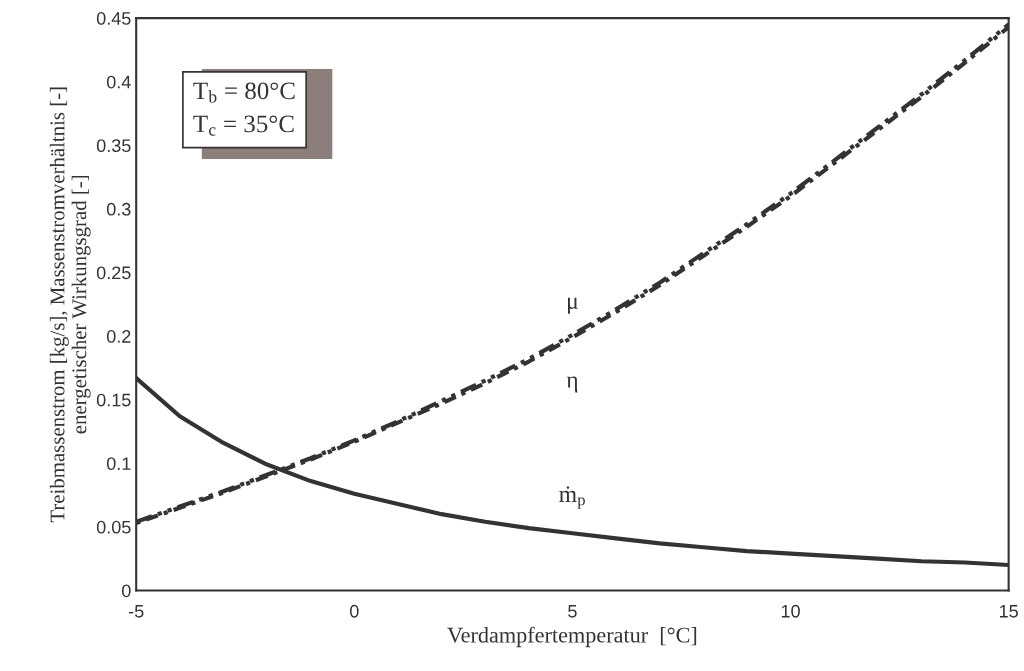 This screenshot has height=671, width=1024. Describe the element at coordinates (572, 637) in the screenshot. I see `x-axis-title: Verdampfertemperatur [°C]` at that location.